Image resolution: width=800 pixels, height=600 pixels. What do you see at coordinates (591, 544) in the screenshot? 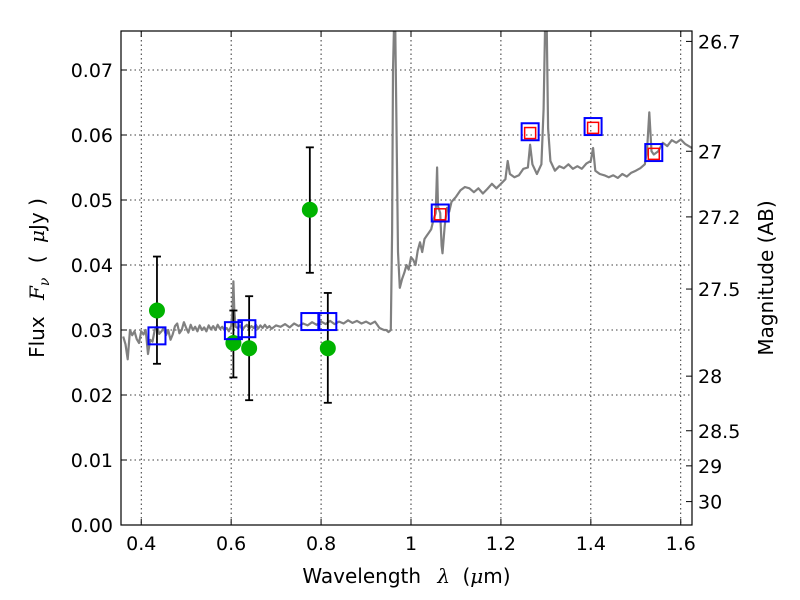
I see `x-tick-label: 1.4` at bounding box center [591, 544].